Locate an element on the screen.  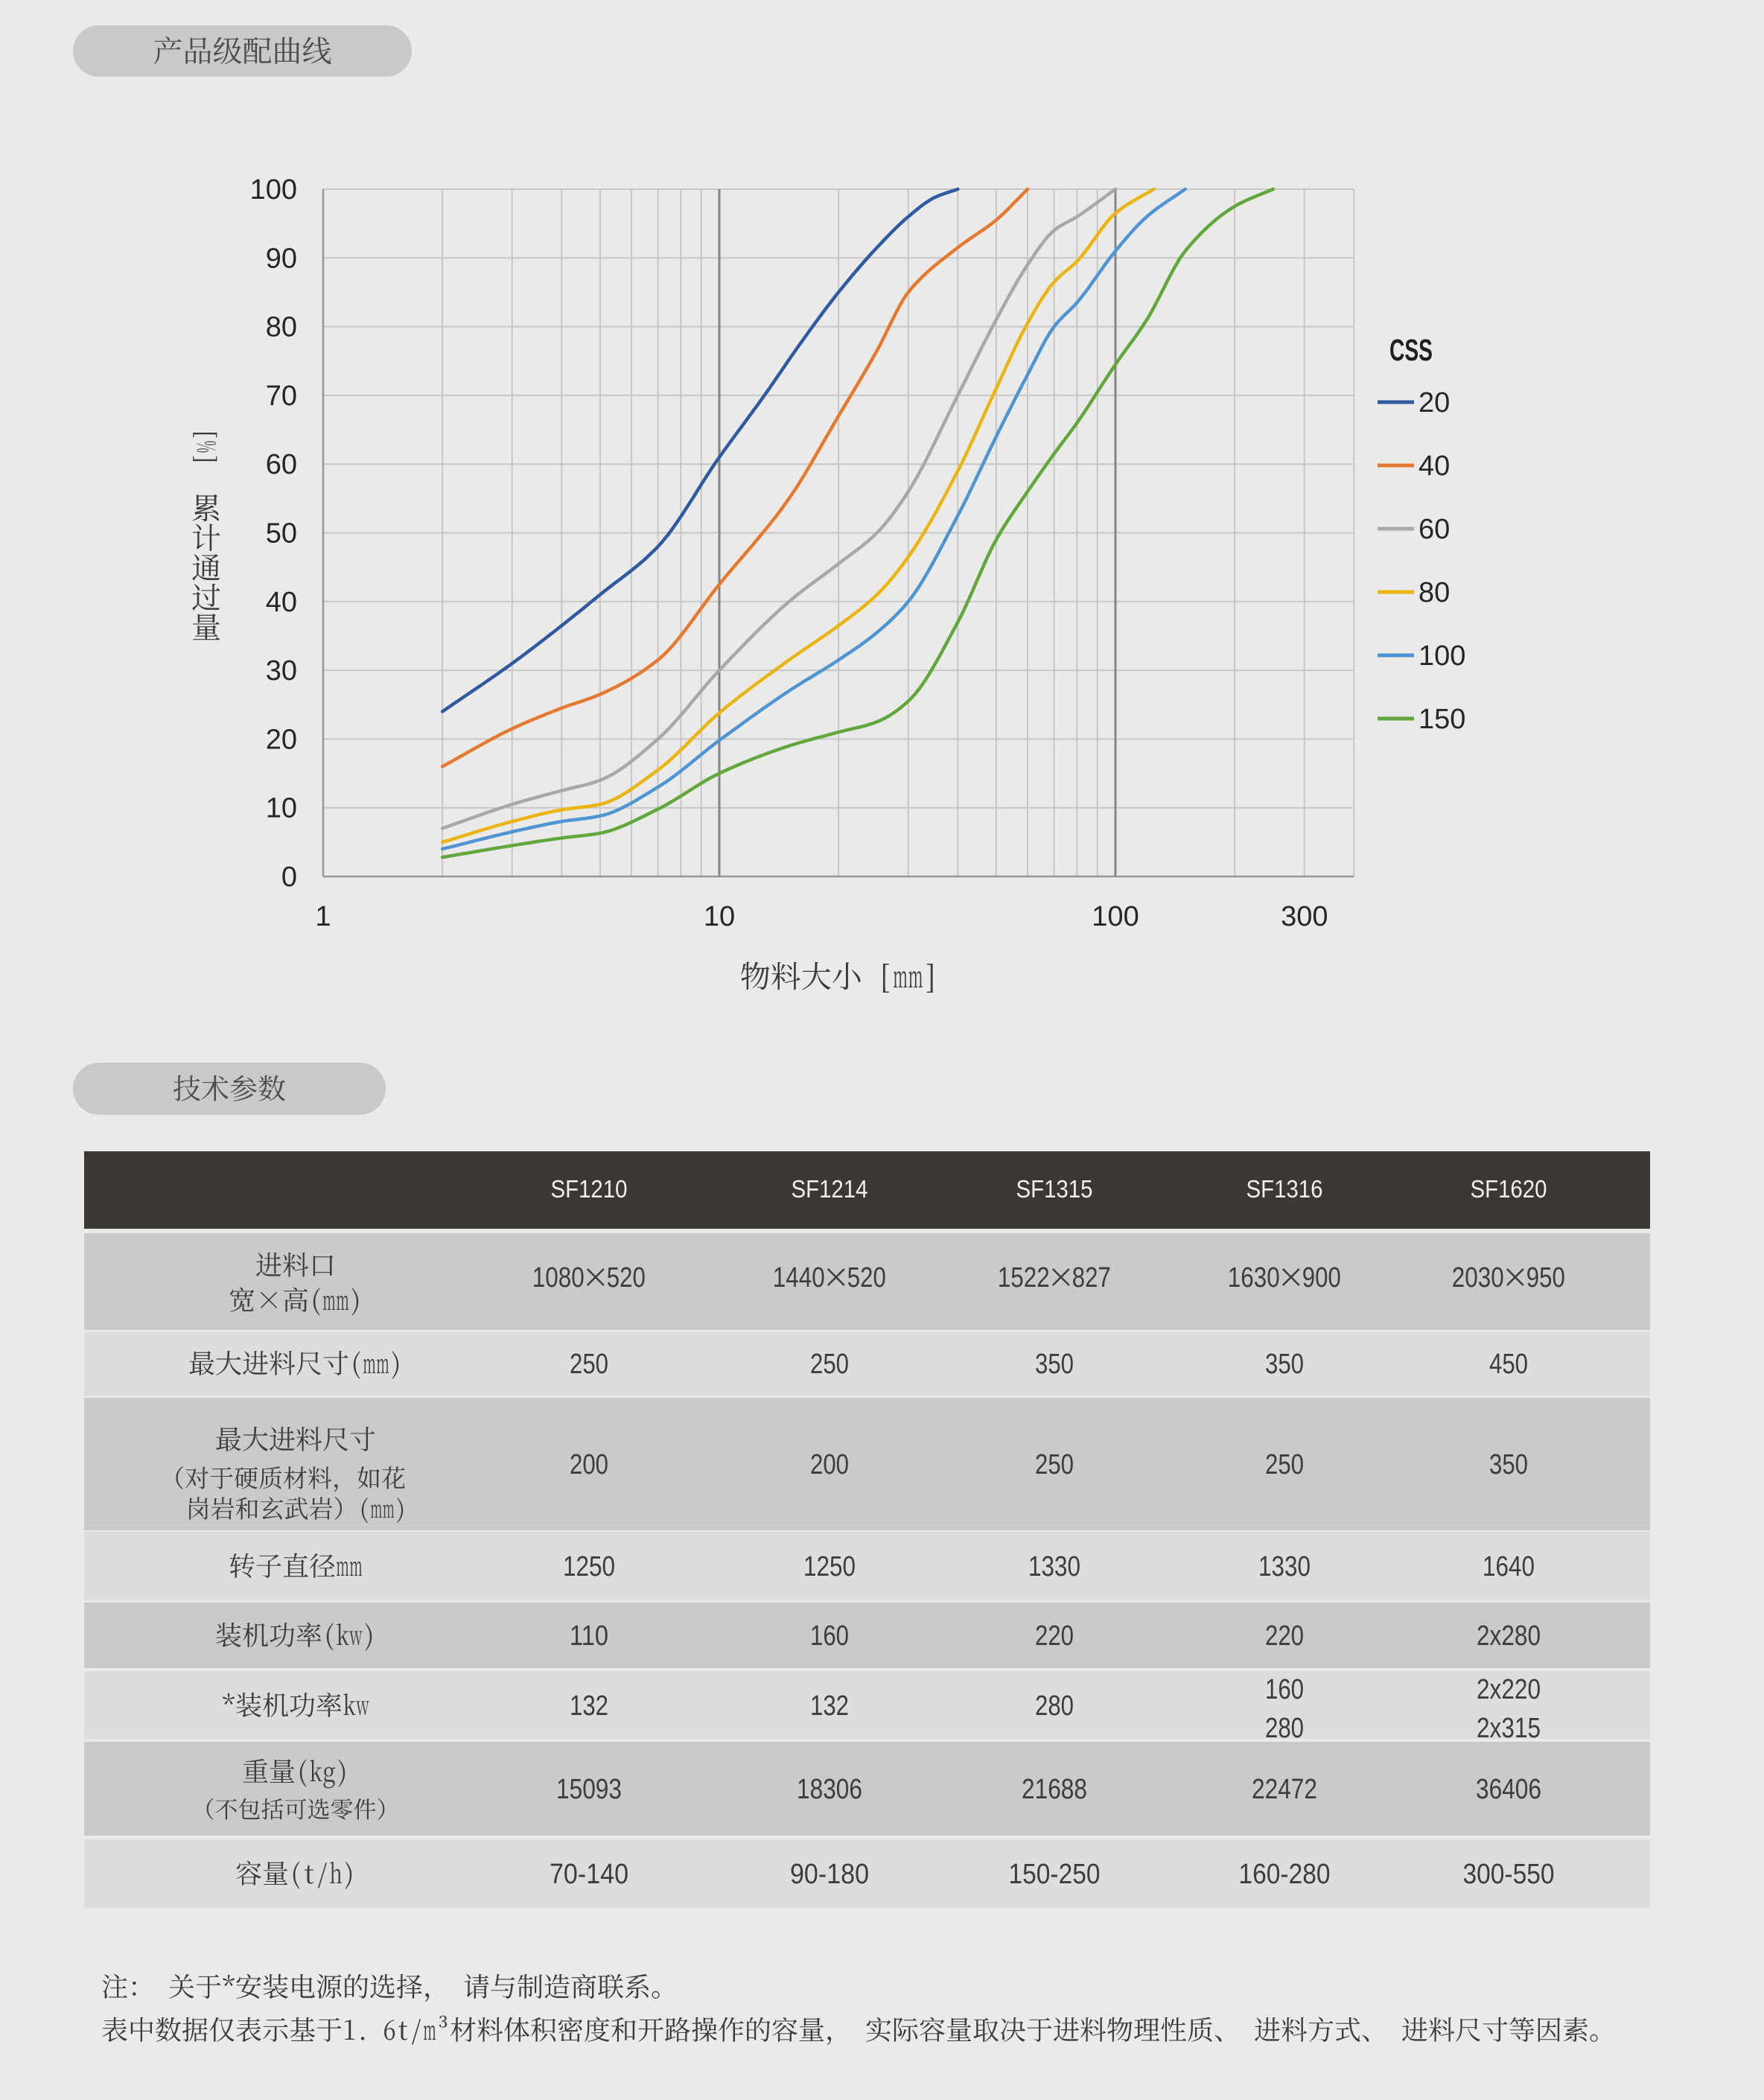
svg-text: 1630 is located at coordinates (1254, 1278).